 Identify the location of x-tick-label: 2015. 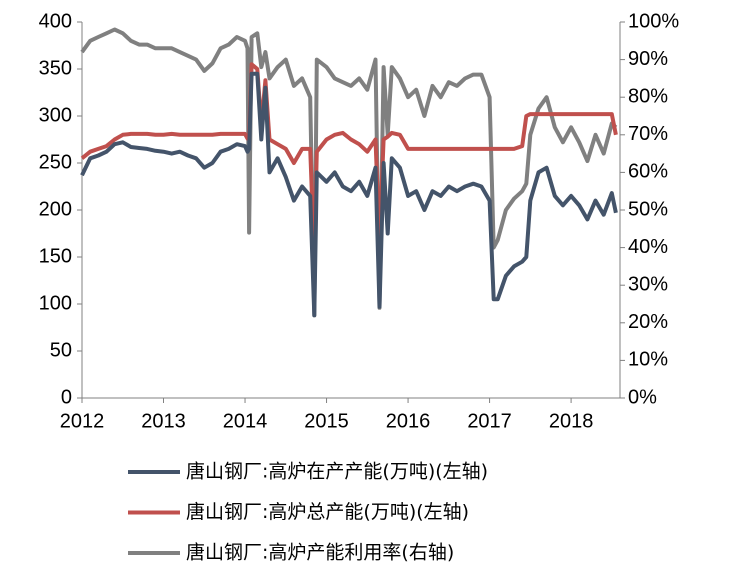
(326, 421).